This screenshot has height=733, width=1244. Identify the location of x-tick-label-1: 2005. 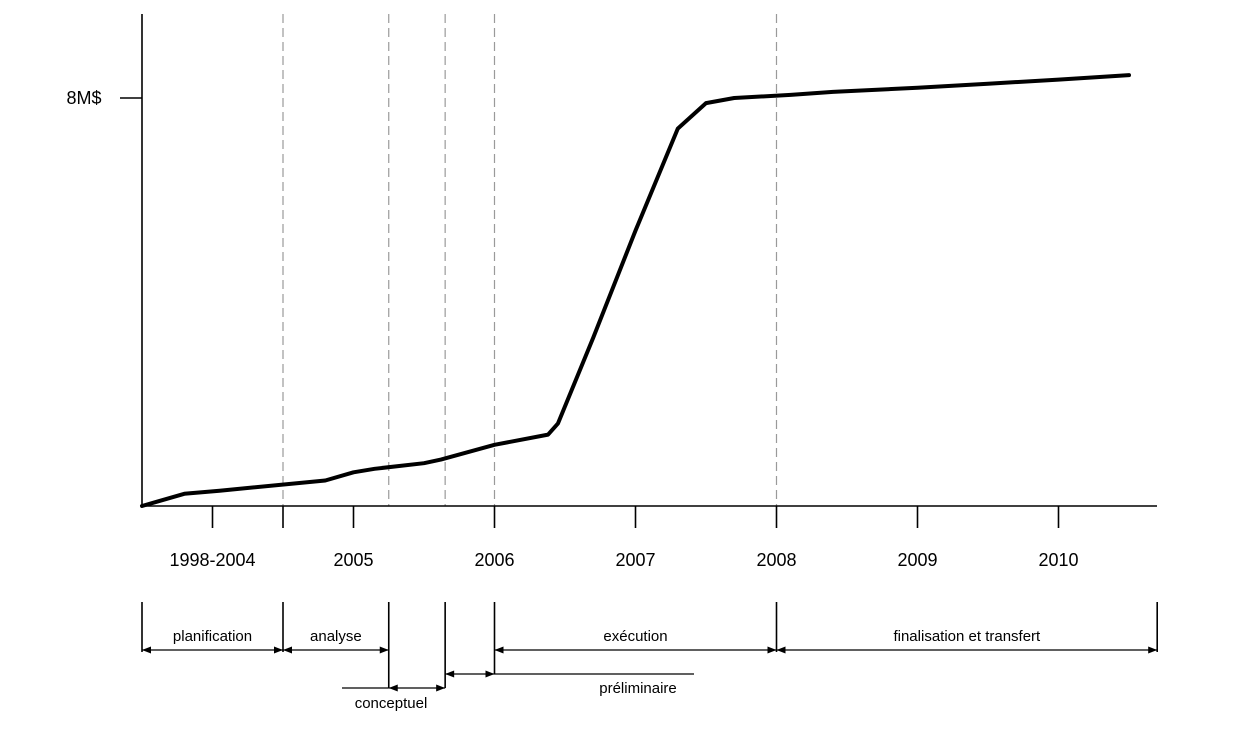
(353, 560).